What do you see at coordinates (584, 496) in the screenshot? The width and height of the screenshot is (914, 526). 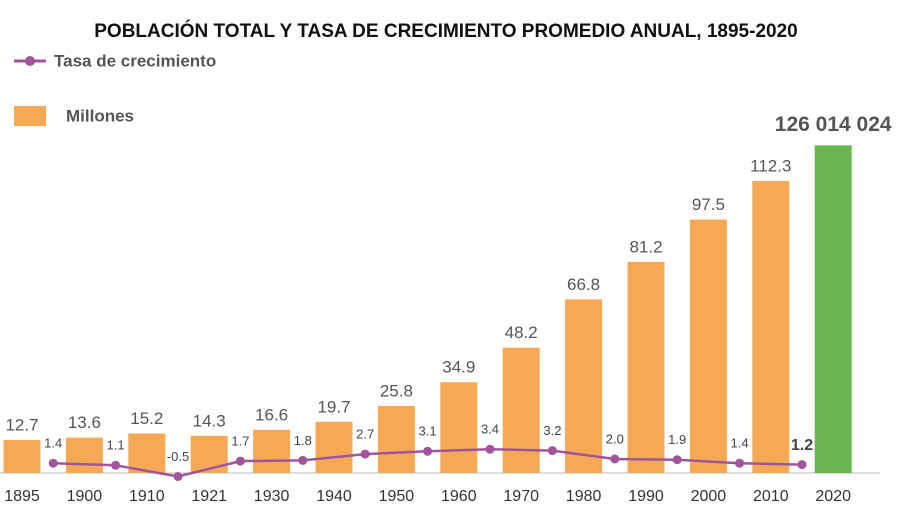 I see `x-tick-label: 1980` at bounding box center [584, 496].